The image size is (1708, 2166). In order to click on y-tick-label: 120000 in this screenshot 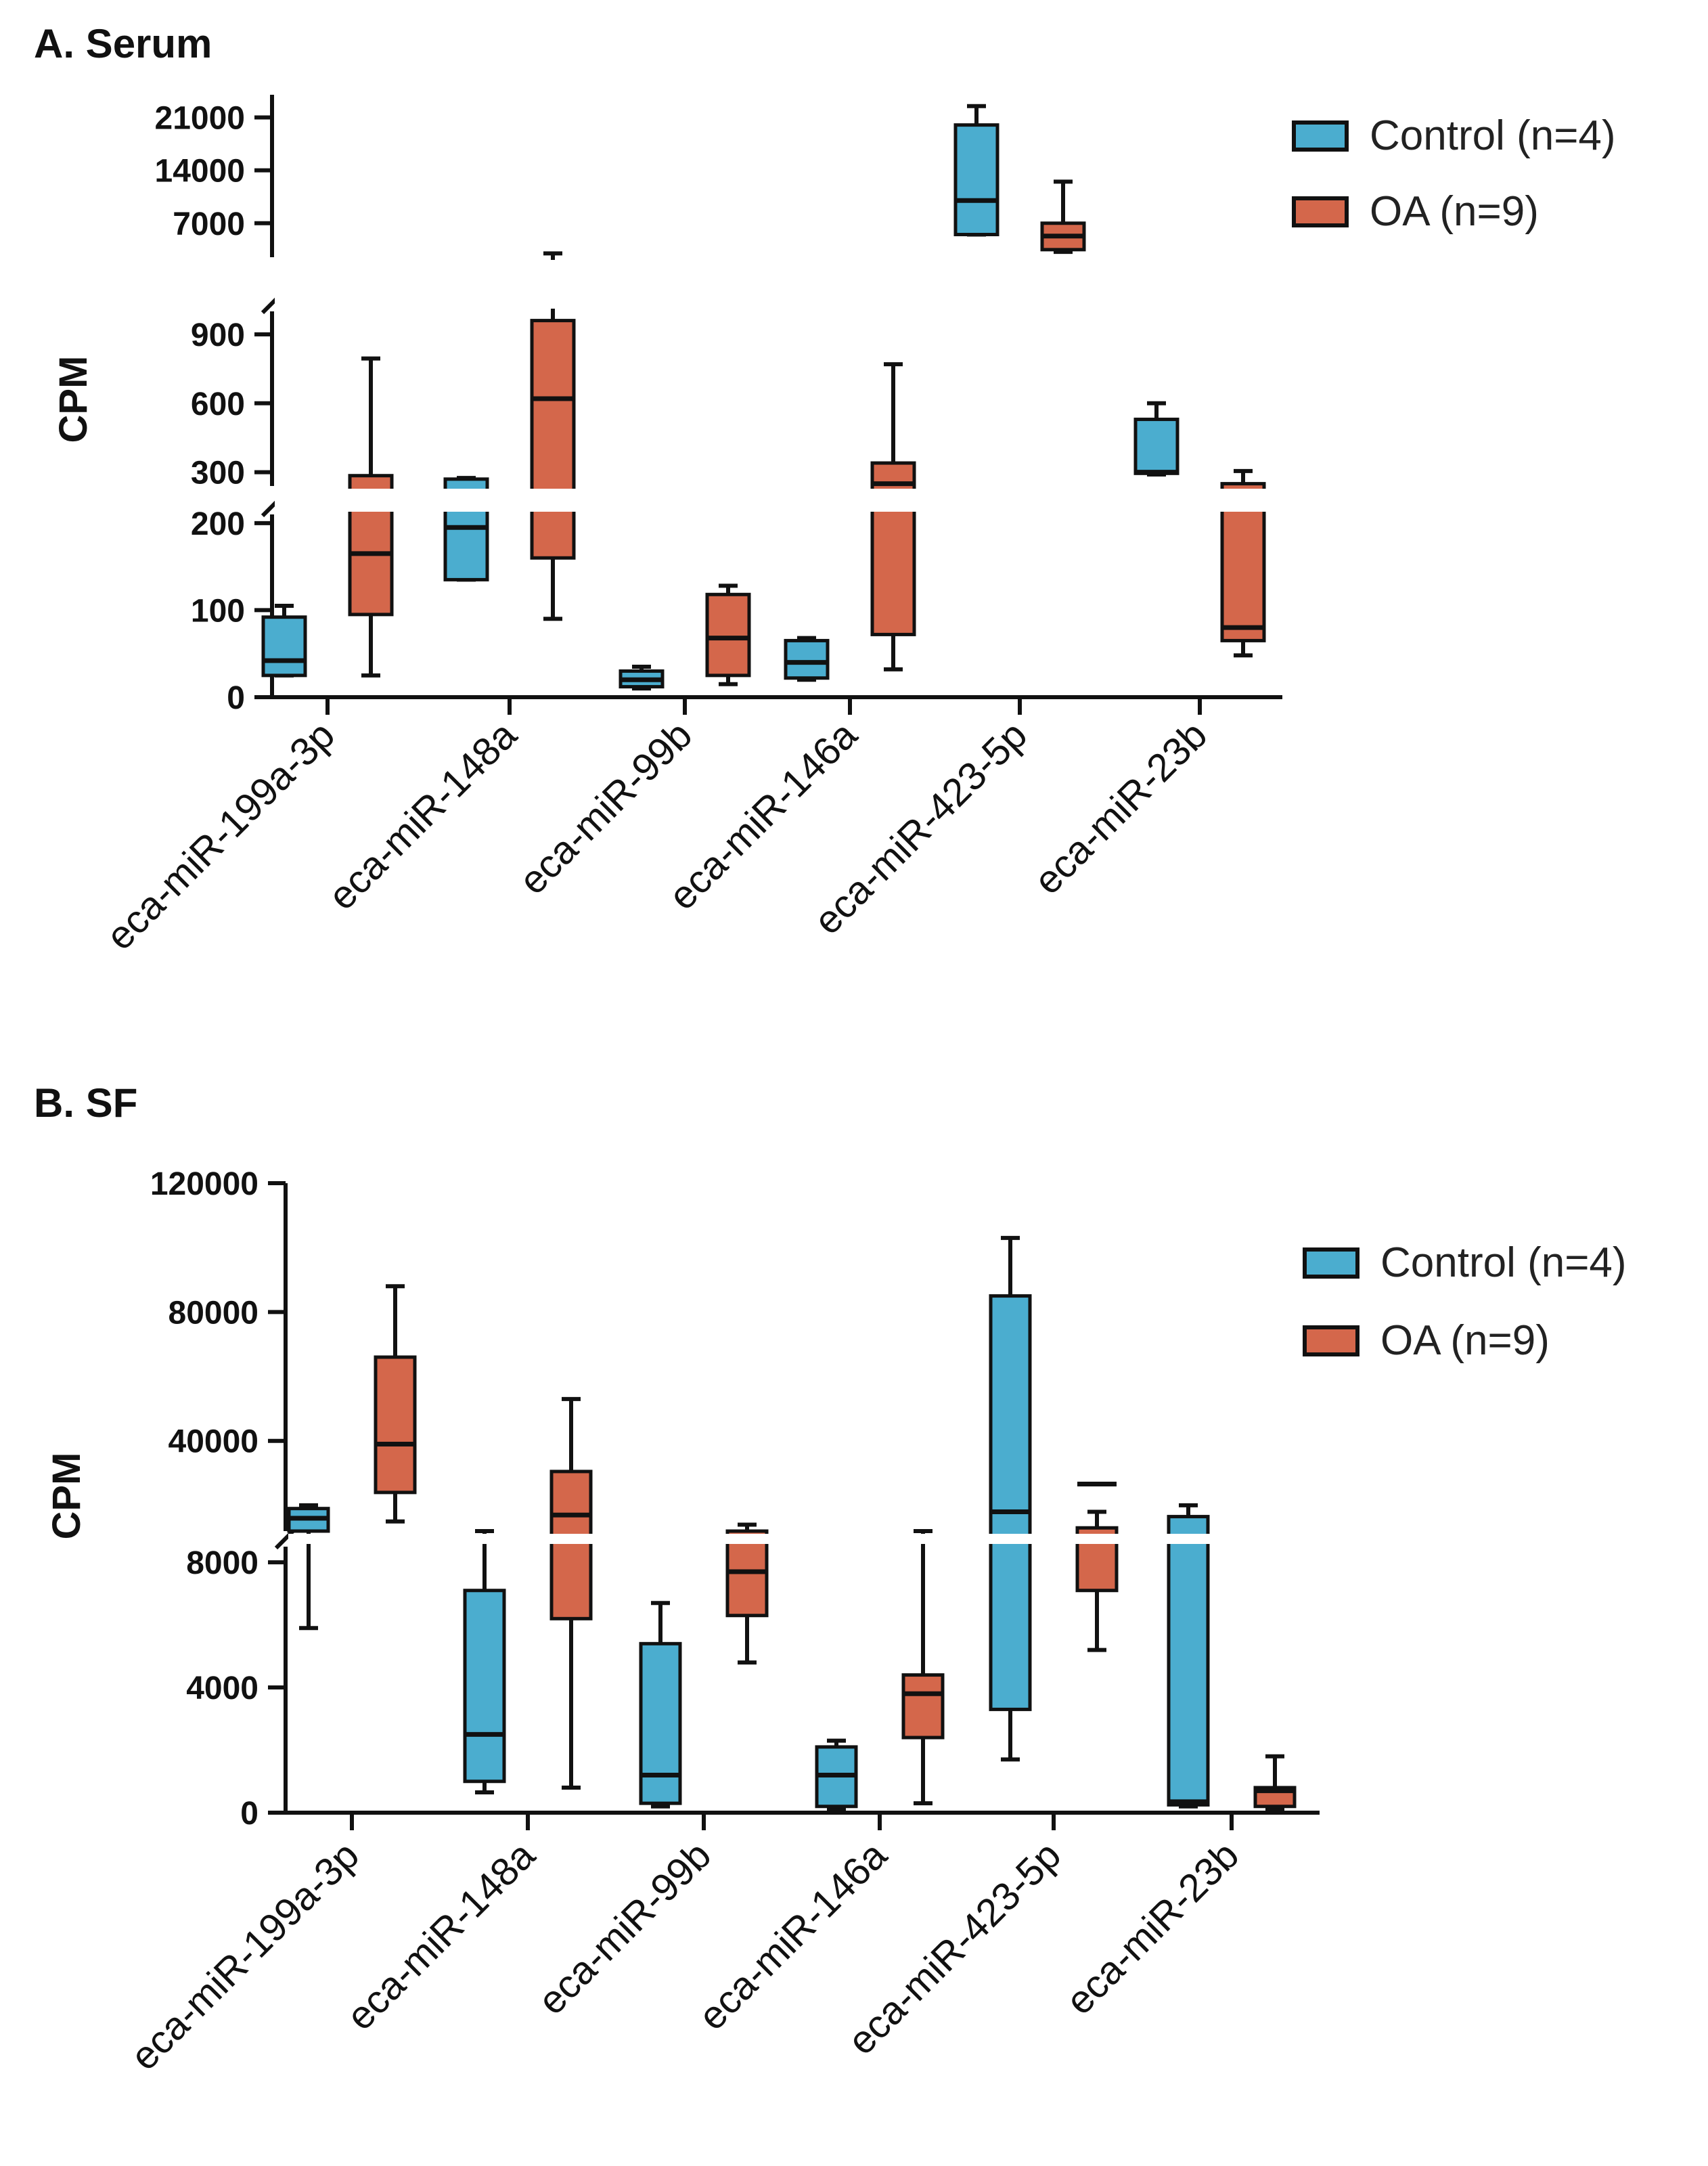, I will do `click(204, 1184)`.